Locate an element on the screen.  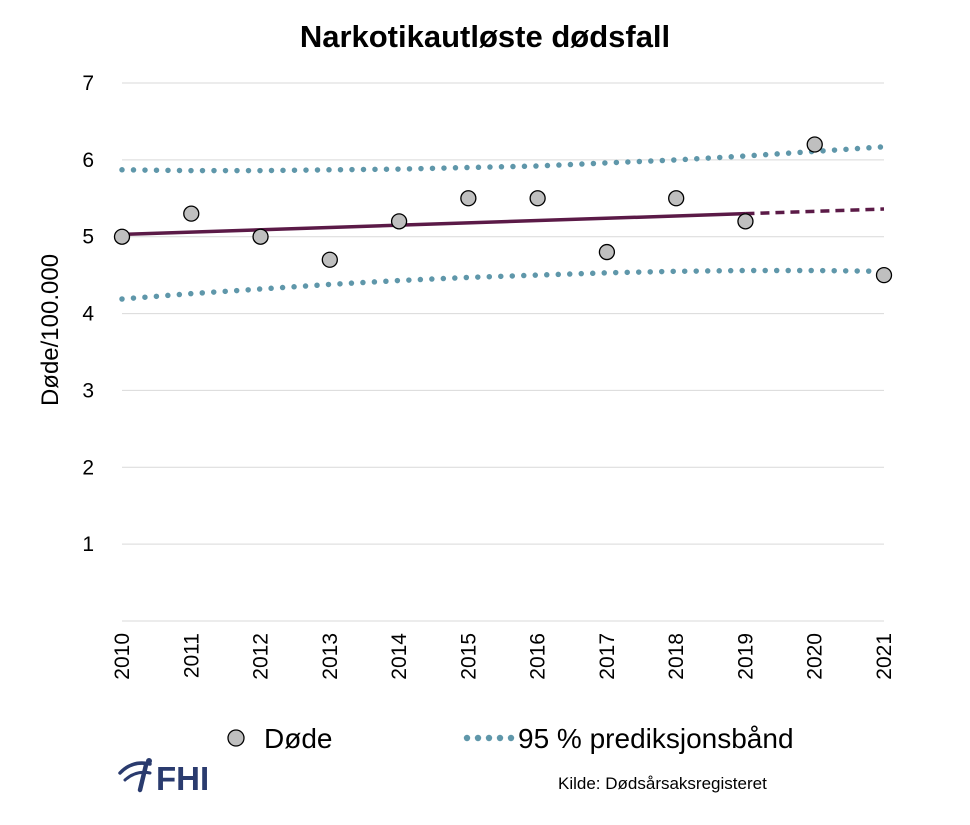
x-tick-label: 2011 is located at coordinates (191, 655).